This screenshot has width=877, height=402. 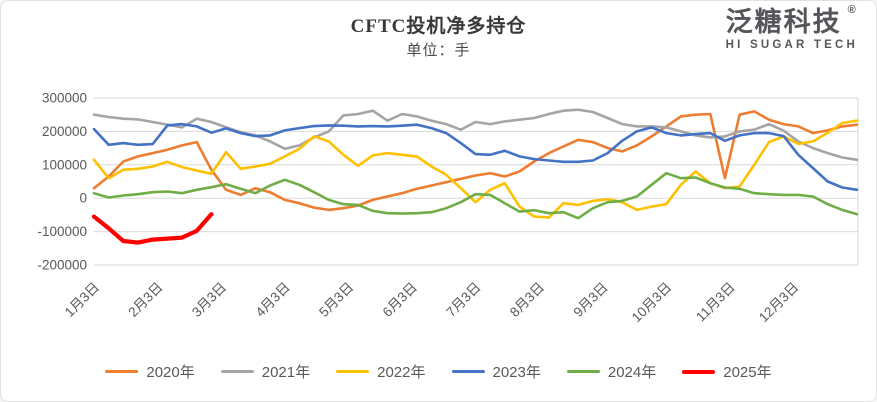 I want to click on logo-brand-text: 泛糖科技, so click(x=783, y=22).